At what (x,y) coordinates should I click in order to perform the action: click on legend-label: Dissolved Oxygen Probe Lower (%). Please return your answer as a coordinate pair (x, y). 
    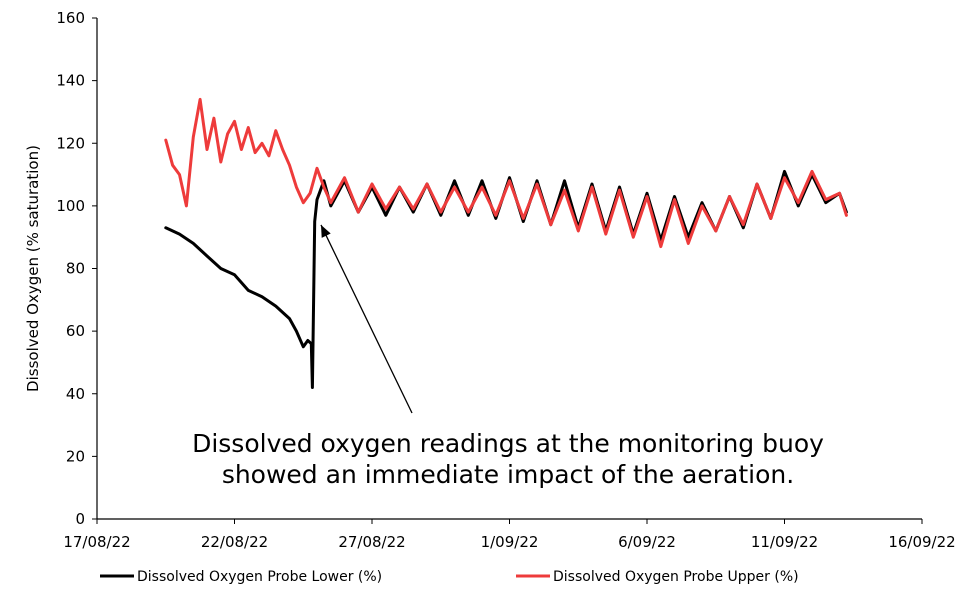
    Looking at the image, I should click on (259, 577).